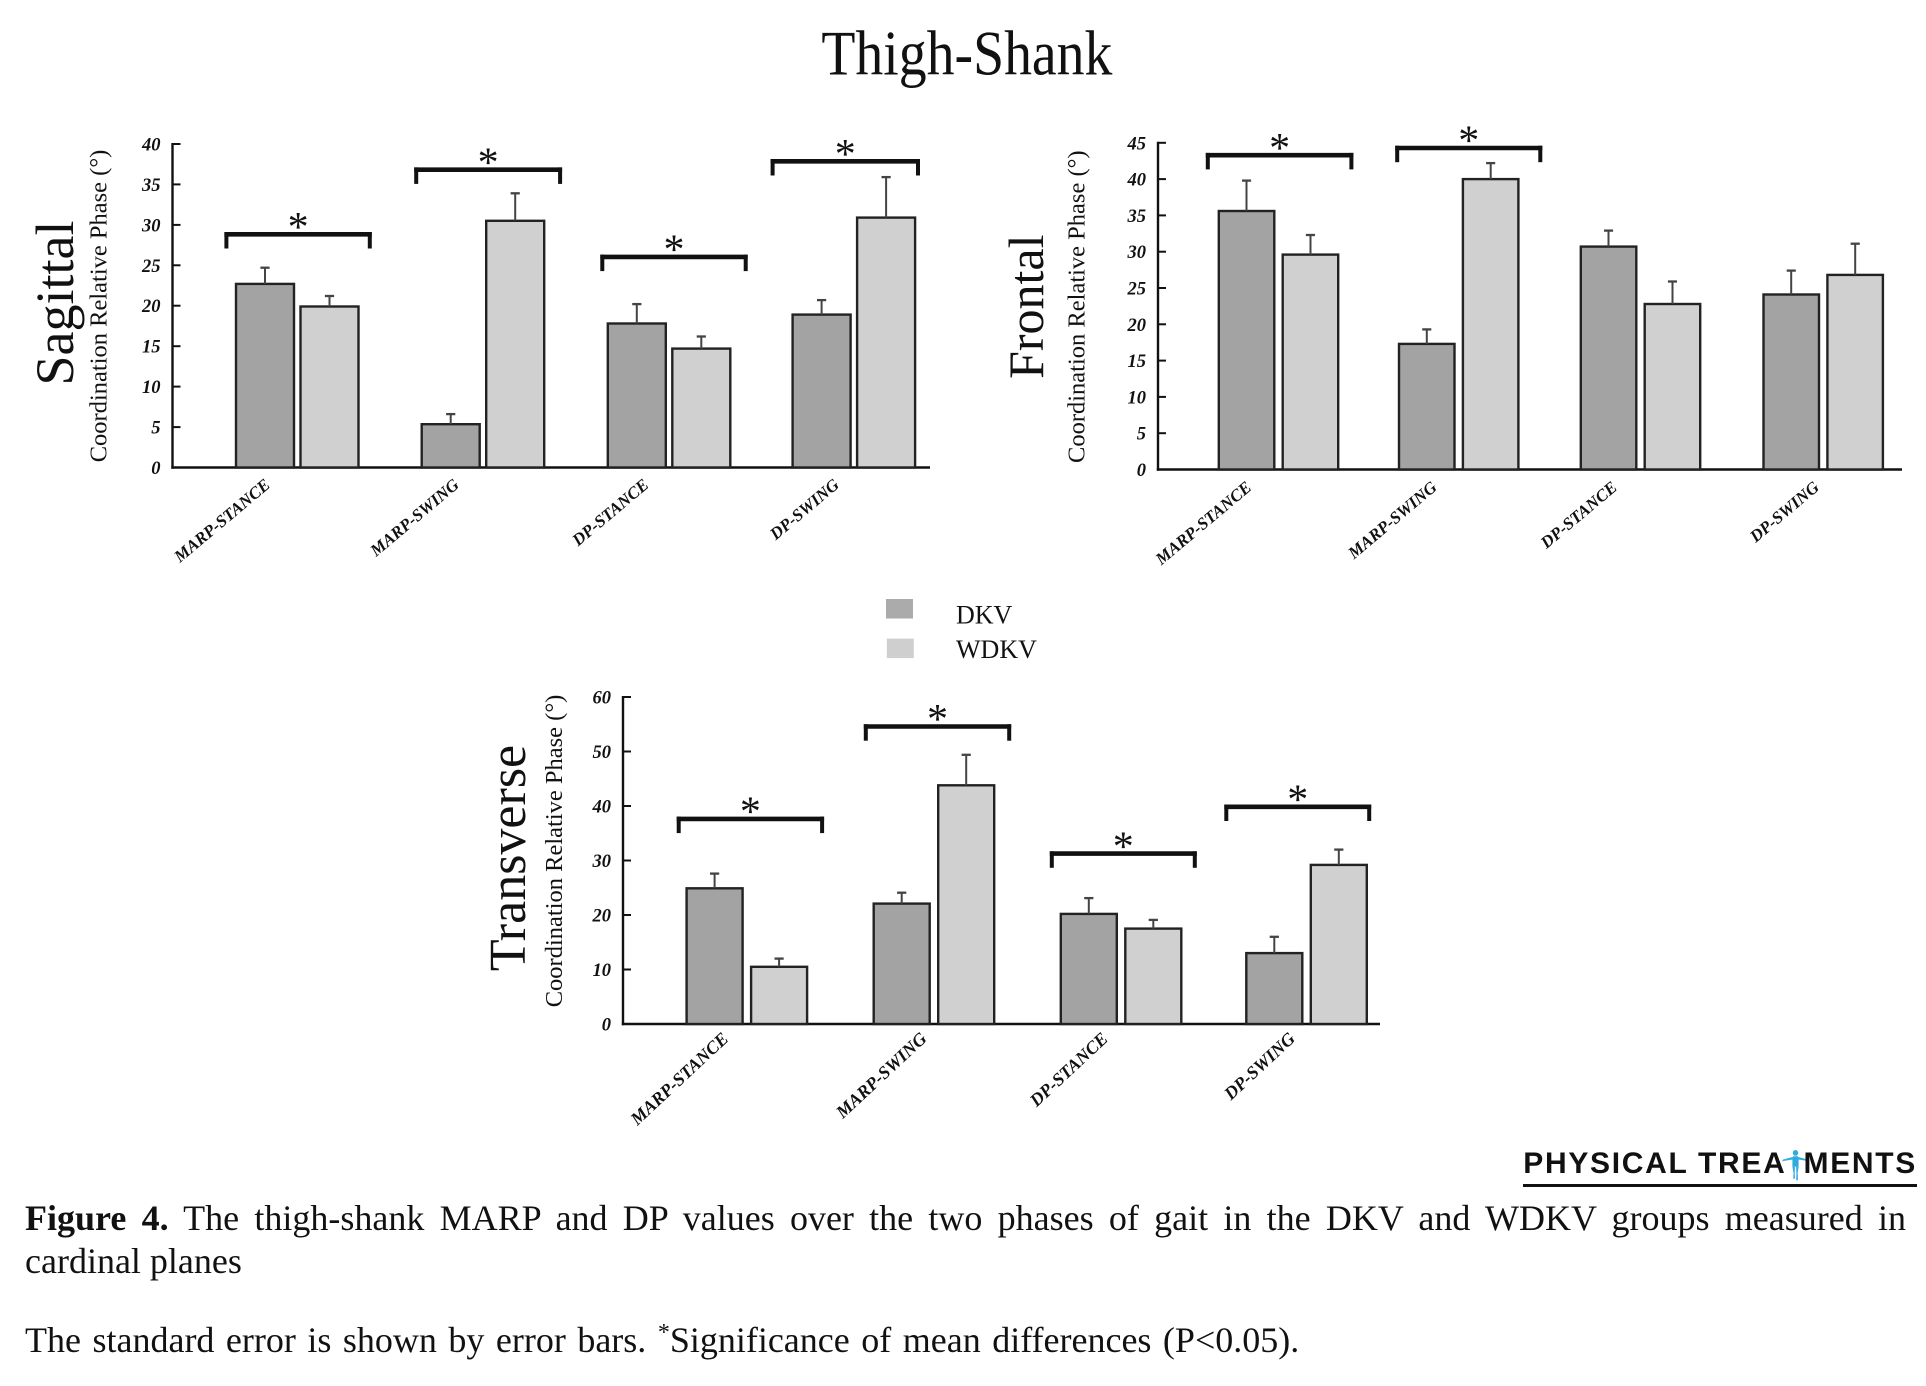  What do you see at coordinates (55, 303) in the screenshot?
I see `svg-text: Sagittal` at bounding box center [55, 303].